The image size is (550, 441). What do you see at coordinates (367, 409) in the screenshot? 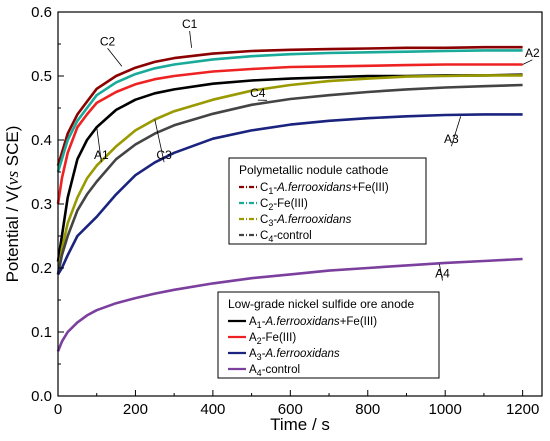
I see `x-tick-label: 800` at bounding box center [367, 409].